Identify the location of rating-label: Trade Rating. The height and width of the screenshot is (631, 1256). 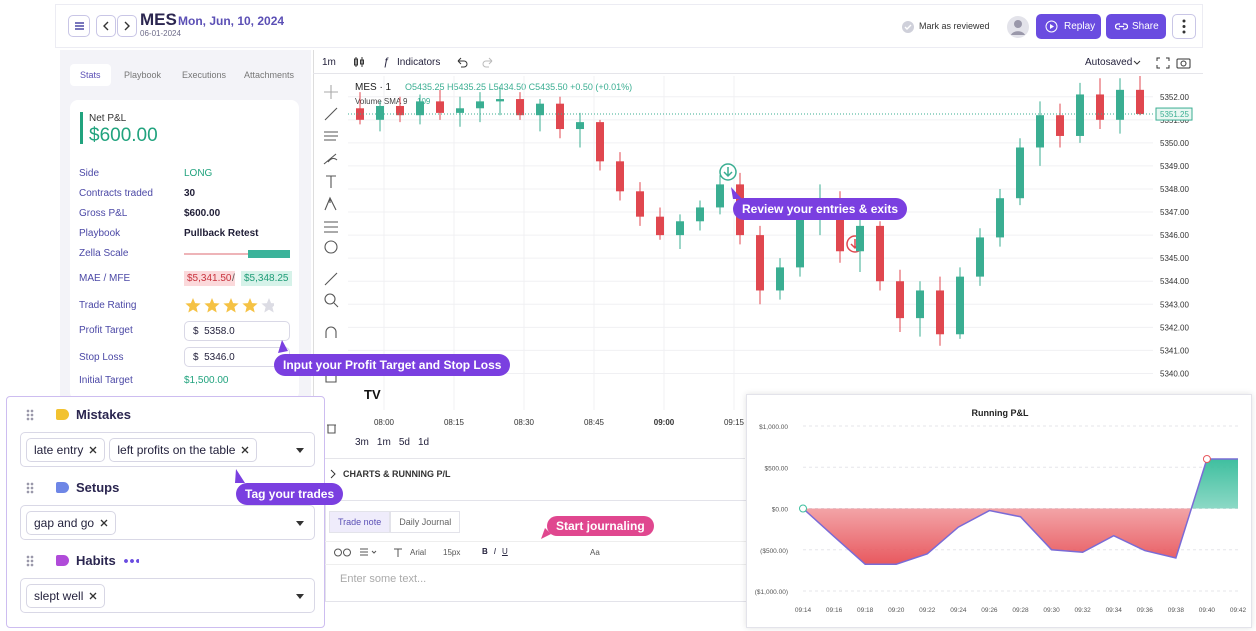
(108, 305).